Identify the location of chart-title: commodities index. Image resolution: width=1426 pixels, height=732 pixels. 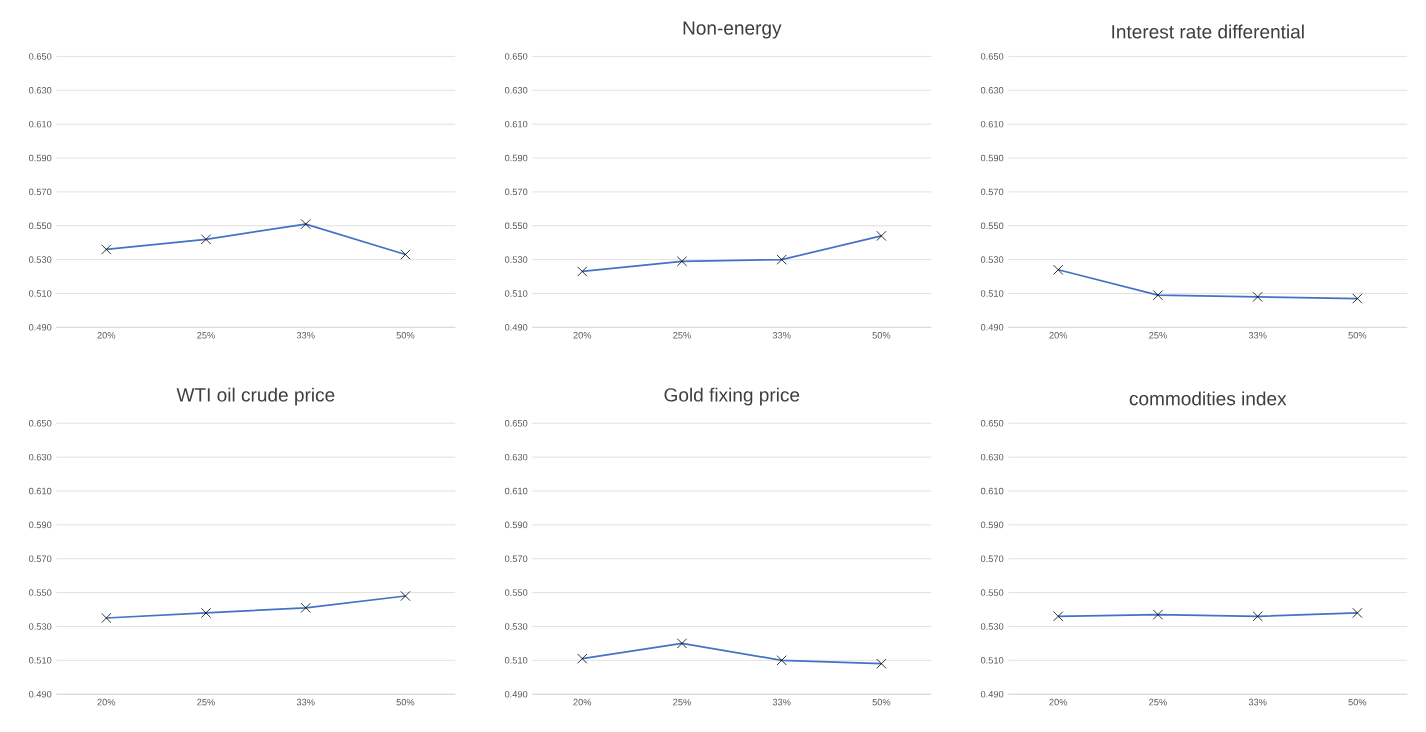
(1208, 398).